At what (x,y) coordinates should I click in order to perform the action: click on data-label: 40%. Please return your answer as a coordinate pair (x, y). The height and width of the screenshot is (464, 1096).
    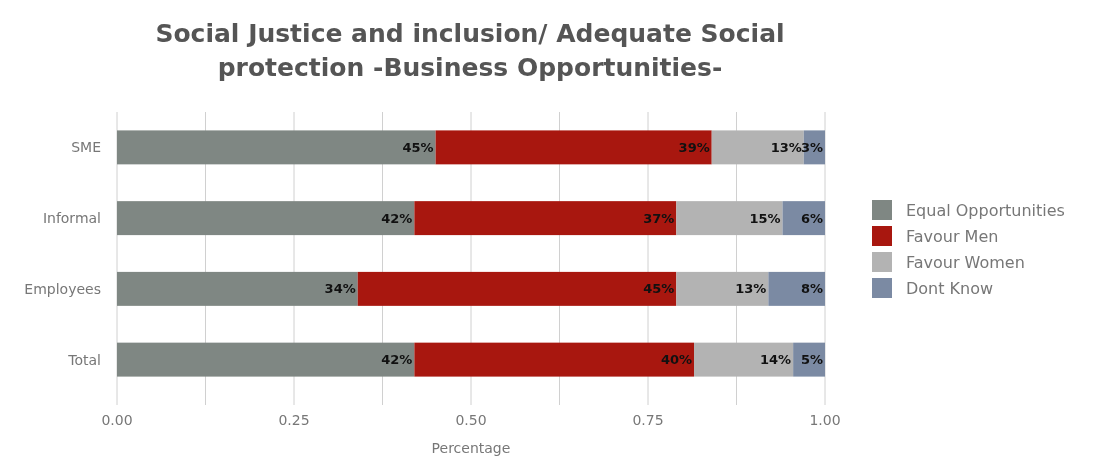
    Looking at the image, I should click on (676, 360).